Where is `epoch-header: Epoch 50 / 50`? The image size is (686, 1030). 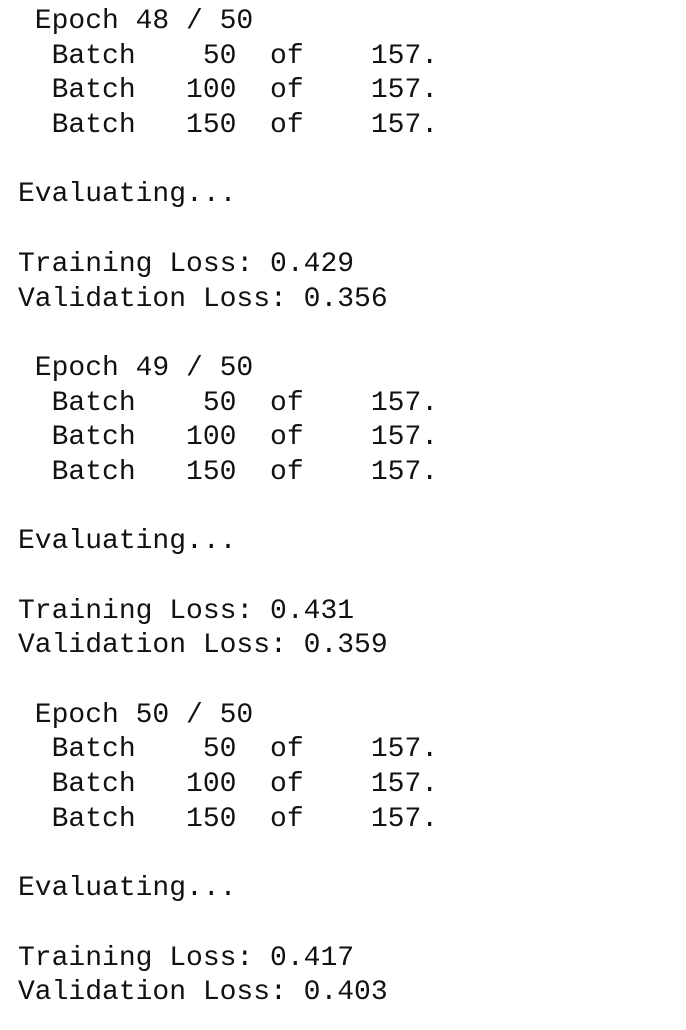
epoch-header: Epoch 50 / 50 is located at coordinates (136, 715).